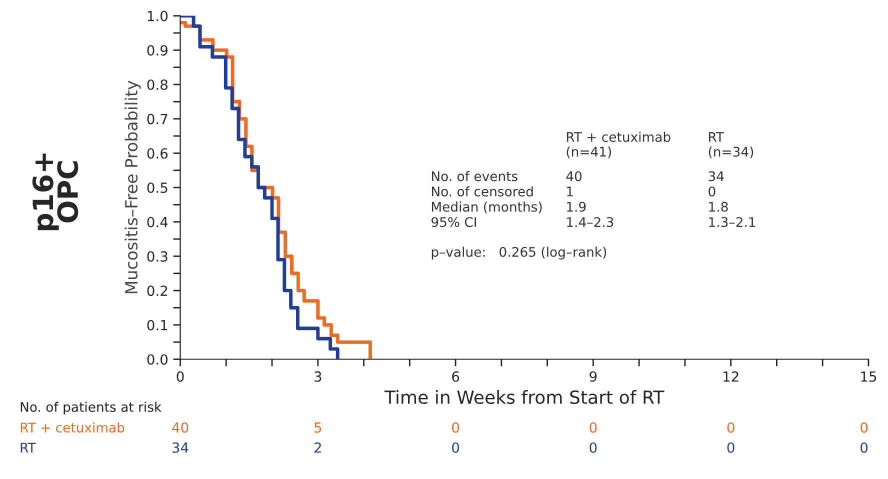 Image resolution: width=888 pixels, height=479 pixels. I want to click on x-axis-title: Time in Weeks from Start of RT, so click(524, 397).